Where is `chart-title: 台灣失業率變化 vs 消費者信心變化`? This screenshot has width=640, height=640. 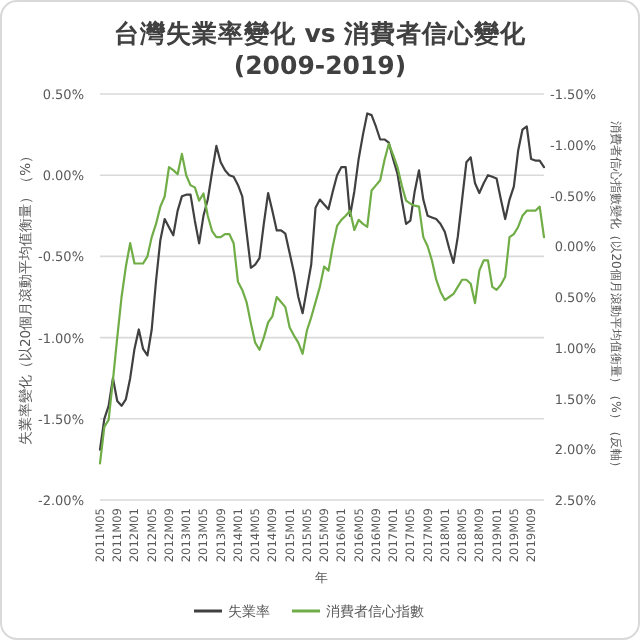
chart-title: 台灣失業率變化 vs 消費者信心變化 is located at coordinates (321, 33).